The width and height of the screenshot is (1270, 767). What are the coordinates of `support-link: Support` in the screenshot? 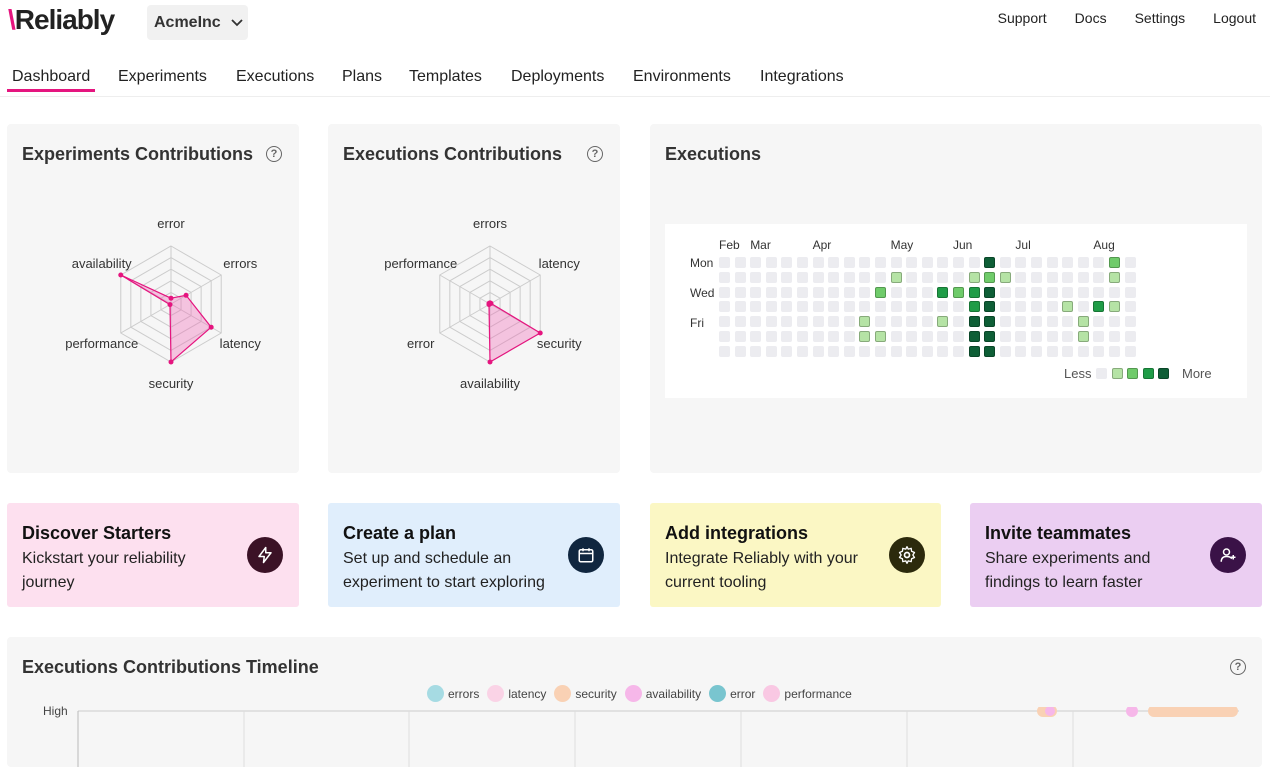 It's located at (1022, 18).